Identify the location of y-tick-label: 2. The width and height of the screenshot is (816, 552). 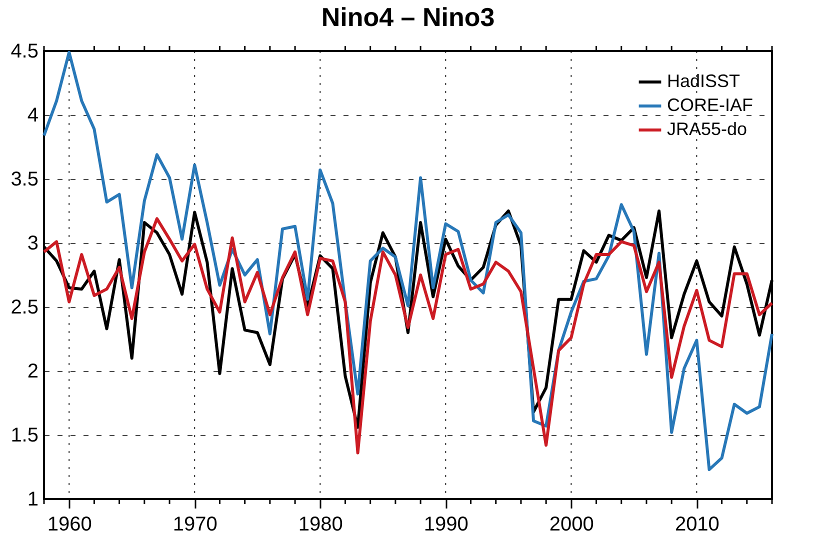
(32, 371).